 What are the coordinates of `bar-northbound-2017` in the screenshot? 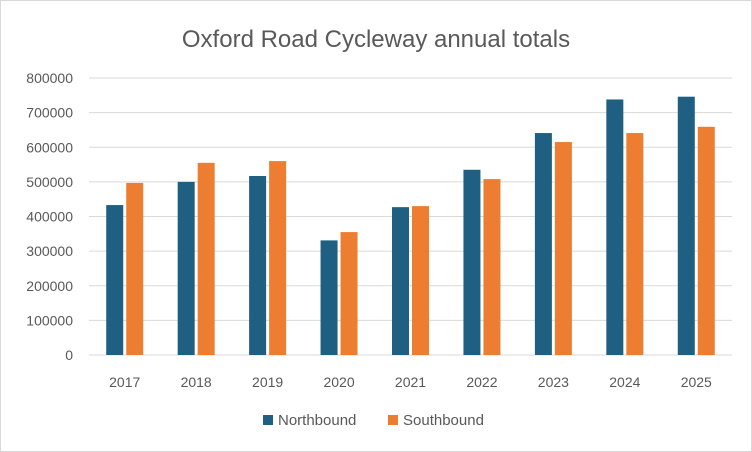 It's located at (115, 280).